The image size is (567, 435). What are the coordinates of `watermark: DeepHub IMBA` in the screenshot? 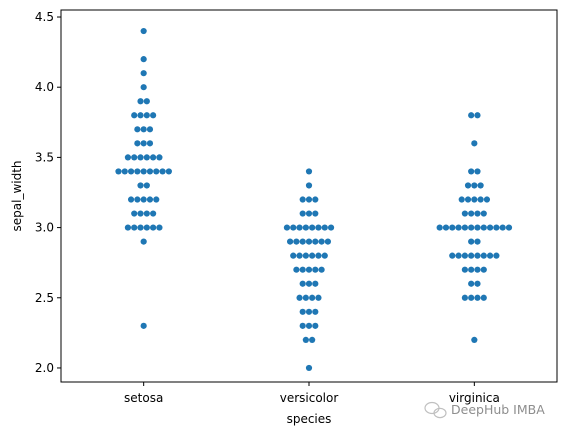 It's located at (484, 410).